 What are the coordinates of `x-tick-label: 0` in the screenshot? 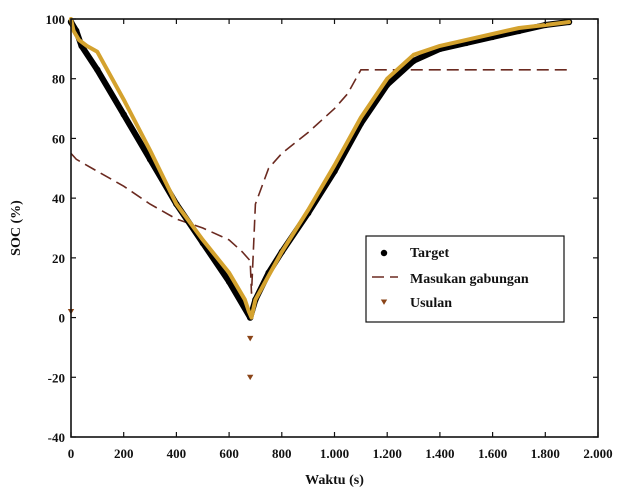 It's located at (71, 453).